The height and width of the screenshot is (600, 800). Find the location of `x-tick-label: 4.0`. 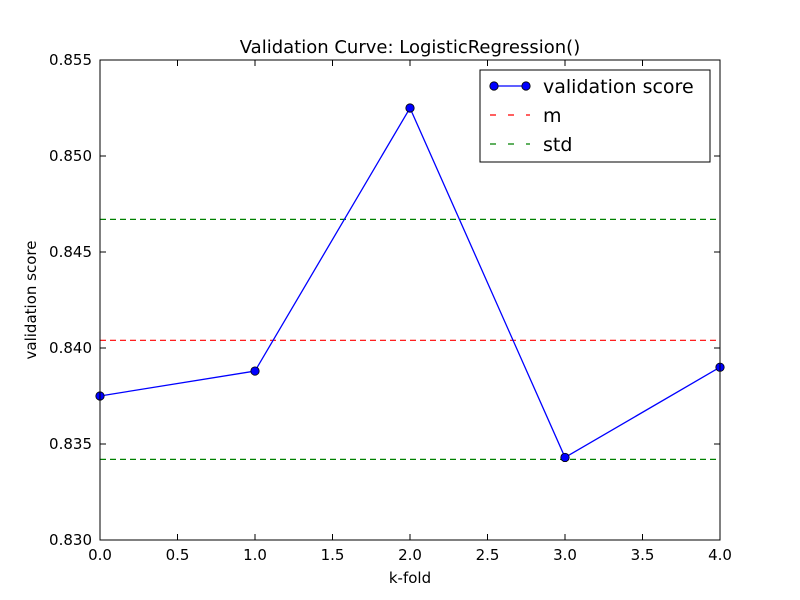

x-tick-label: 4.0 is located at coordinates (720, 555).